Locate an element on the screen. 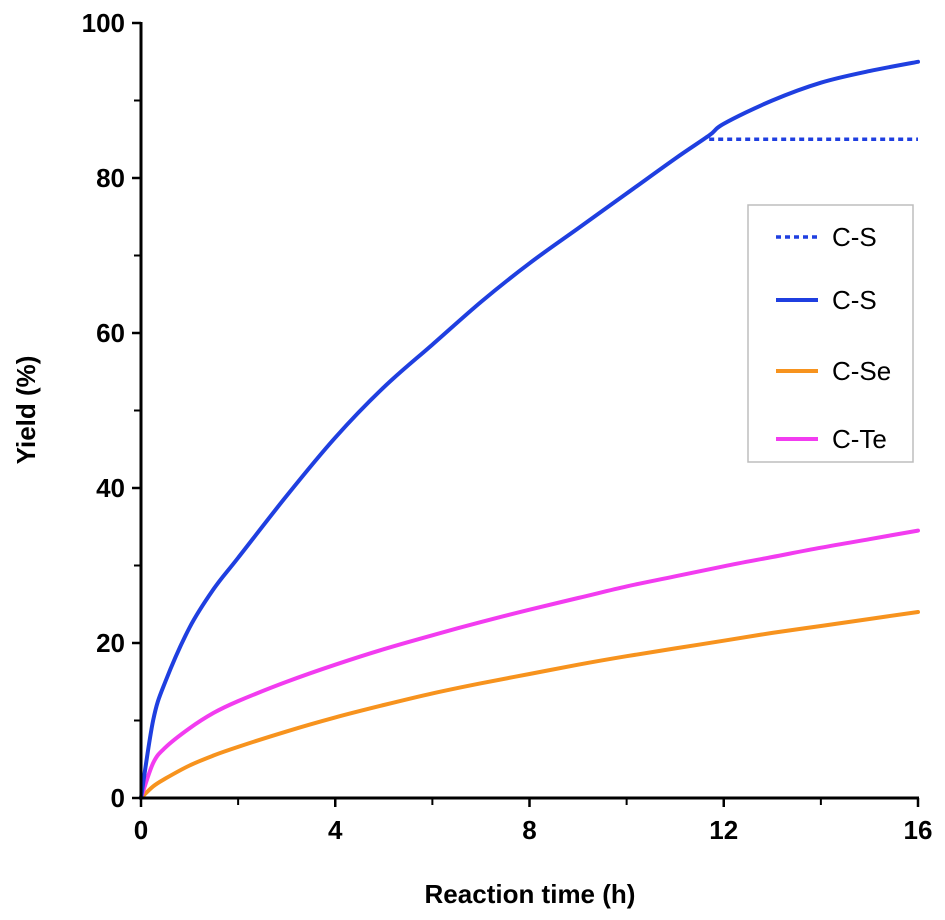 This screenshot has height=920, width=945. x-tick-label: 16 is located at coordinates (918, 830).